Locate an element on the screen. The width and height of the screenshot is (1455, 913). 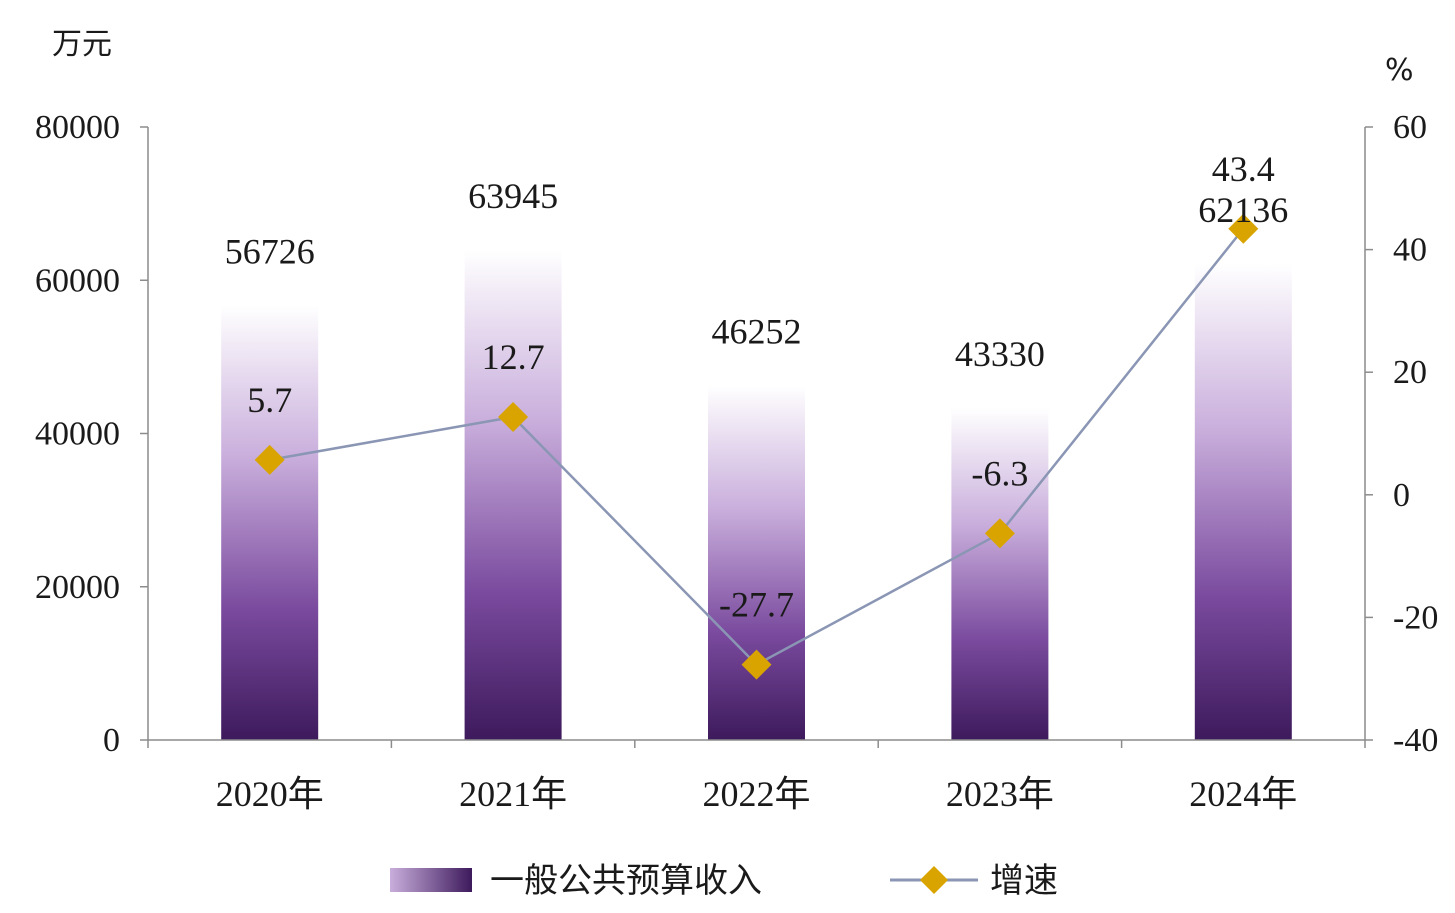
left-tick-label-3: 60000 is located at coordinates (77, 280).